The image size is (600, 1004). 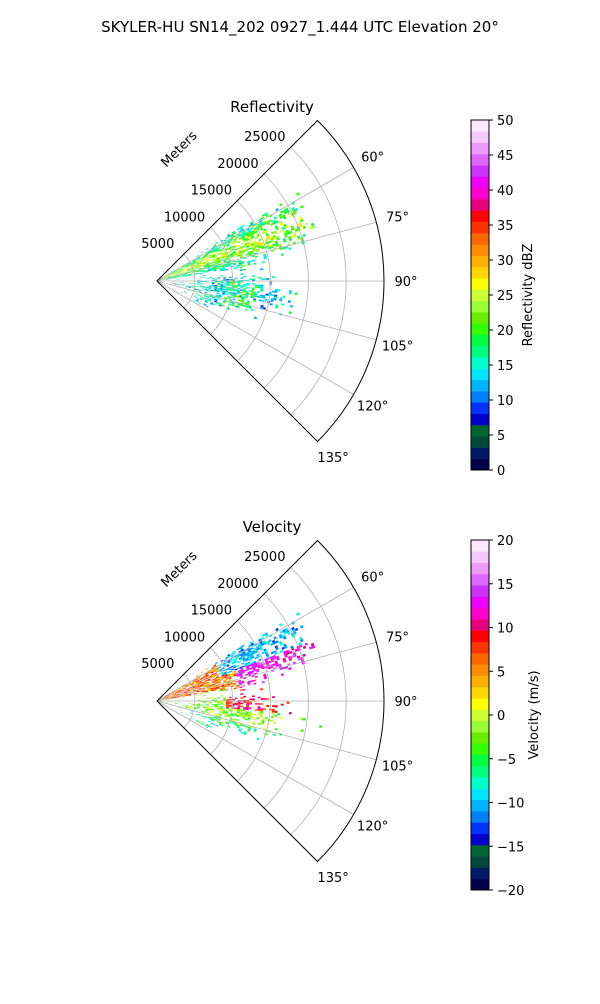 What do you see at coordinates (405, 282) in the screenshot?
I see `angle-tick-label: 90°` at bounding box center [405, 282].